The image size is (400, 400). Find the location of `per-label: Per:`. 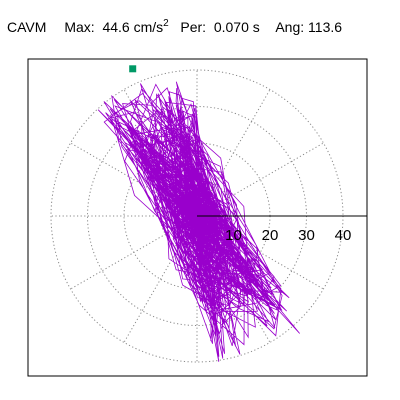

per-label: Per: is located at coordinates (193, 27).